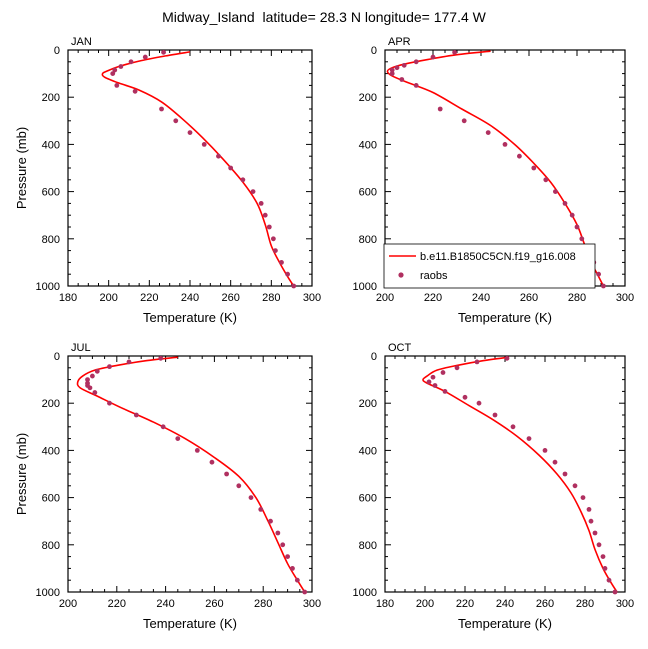 This screenshot has width=648, height=649. What do you see at coordinates (489, 266) in the screenshot?
I see `legend-box` at bounding box center [489, 266].